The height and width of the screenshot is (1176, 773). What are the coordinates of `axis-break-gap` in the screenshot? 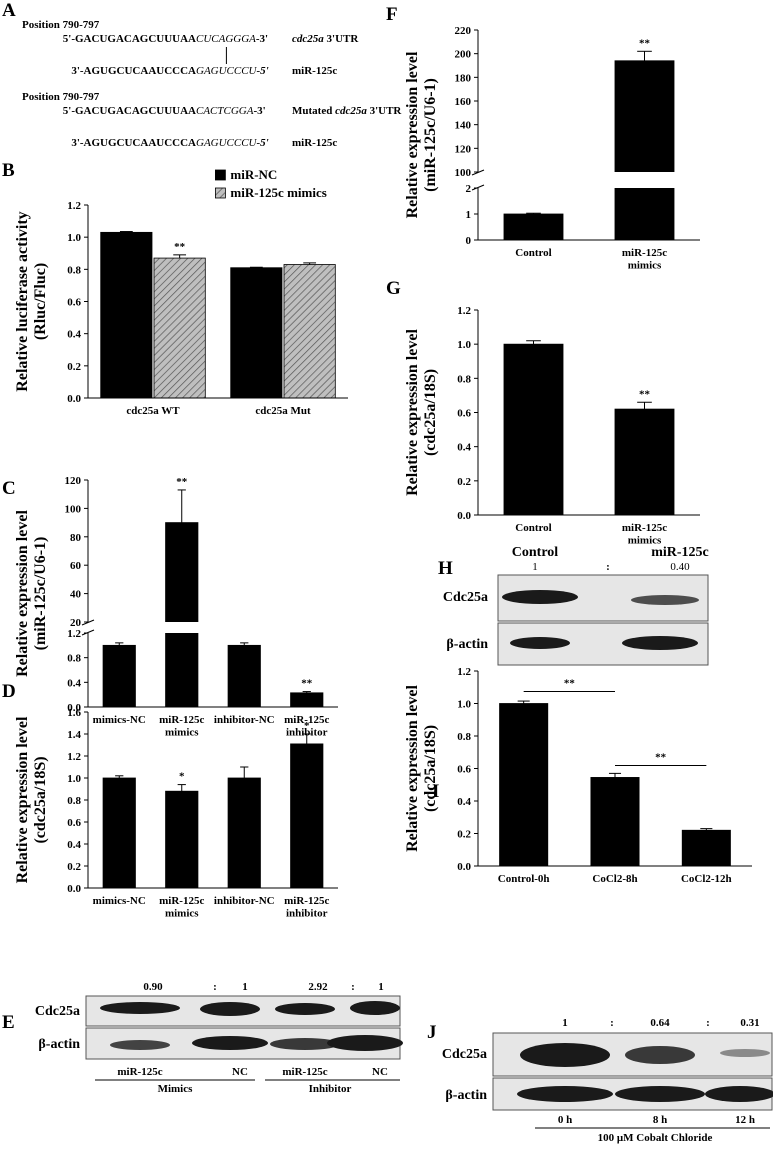 It's located at (589, 180).